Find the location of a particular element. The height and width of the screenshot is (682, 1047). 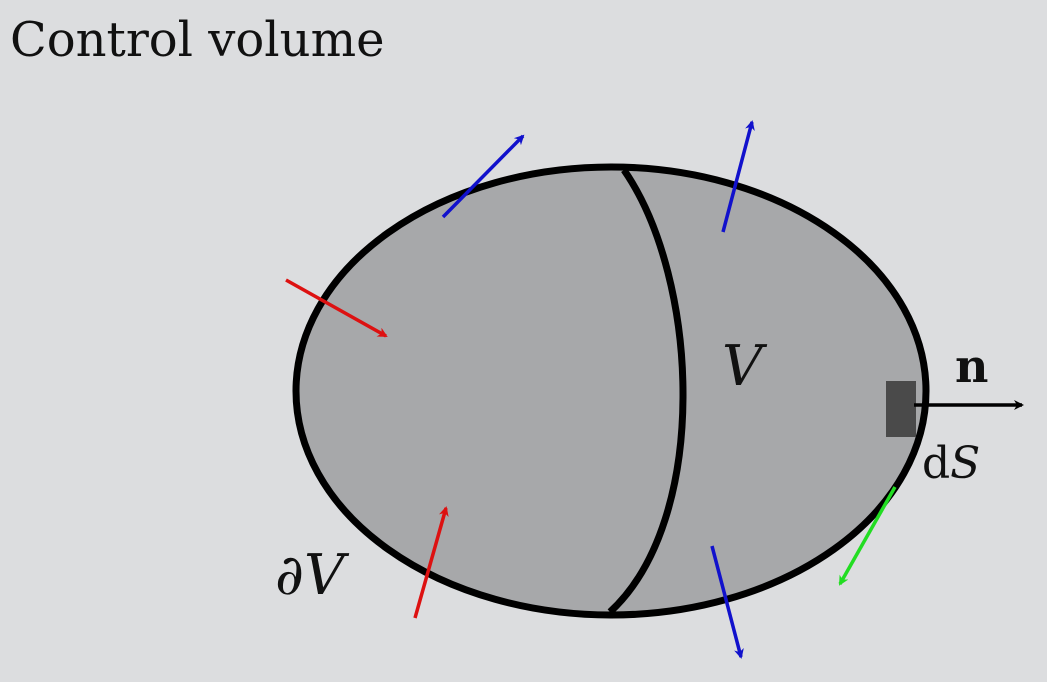

boundary-label: ∂V is located at coordinates (312, 575).